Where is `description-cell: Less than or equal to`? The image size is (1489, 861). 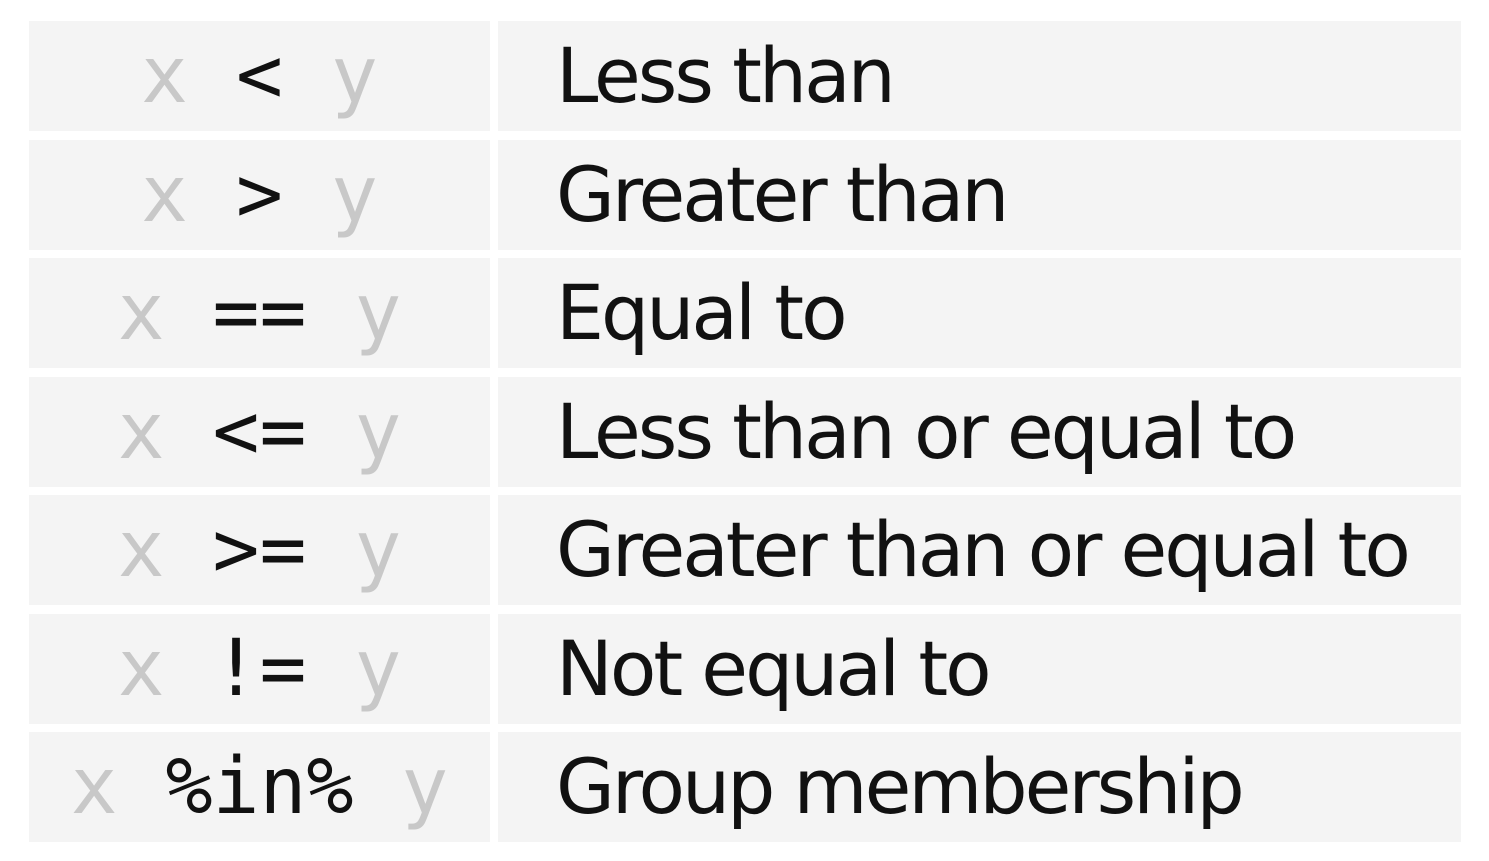
description-cell: Less than or equal to is located at coordinates (979, 431).